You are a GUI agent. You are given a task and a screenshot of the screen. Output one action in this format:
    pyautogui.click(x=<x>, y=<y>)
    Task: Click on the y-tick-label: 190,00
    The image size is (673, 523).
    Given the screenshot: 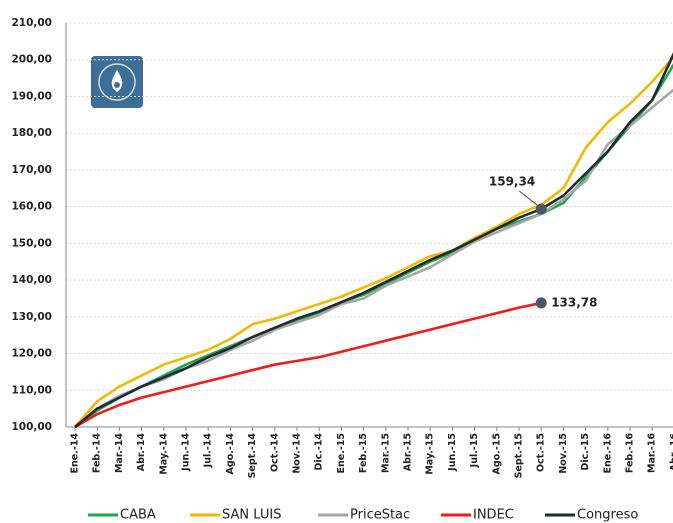 What is the action you would take?
    pyautogui.click(x=31, y=96)
    